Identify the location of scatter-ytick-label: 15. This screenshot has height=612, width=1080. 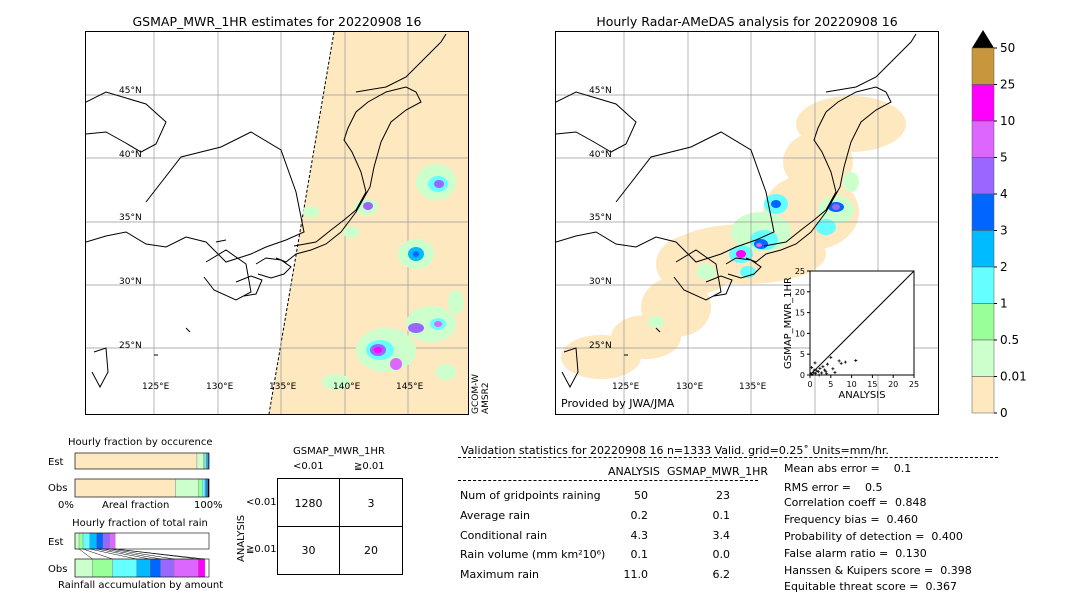
(800, 313).